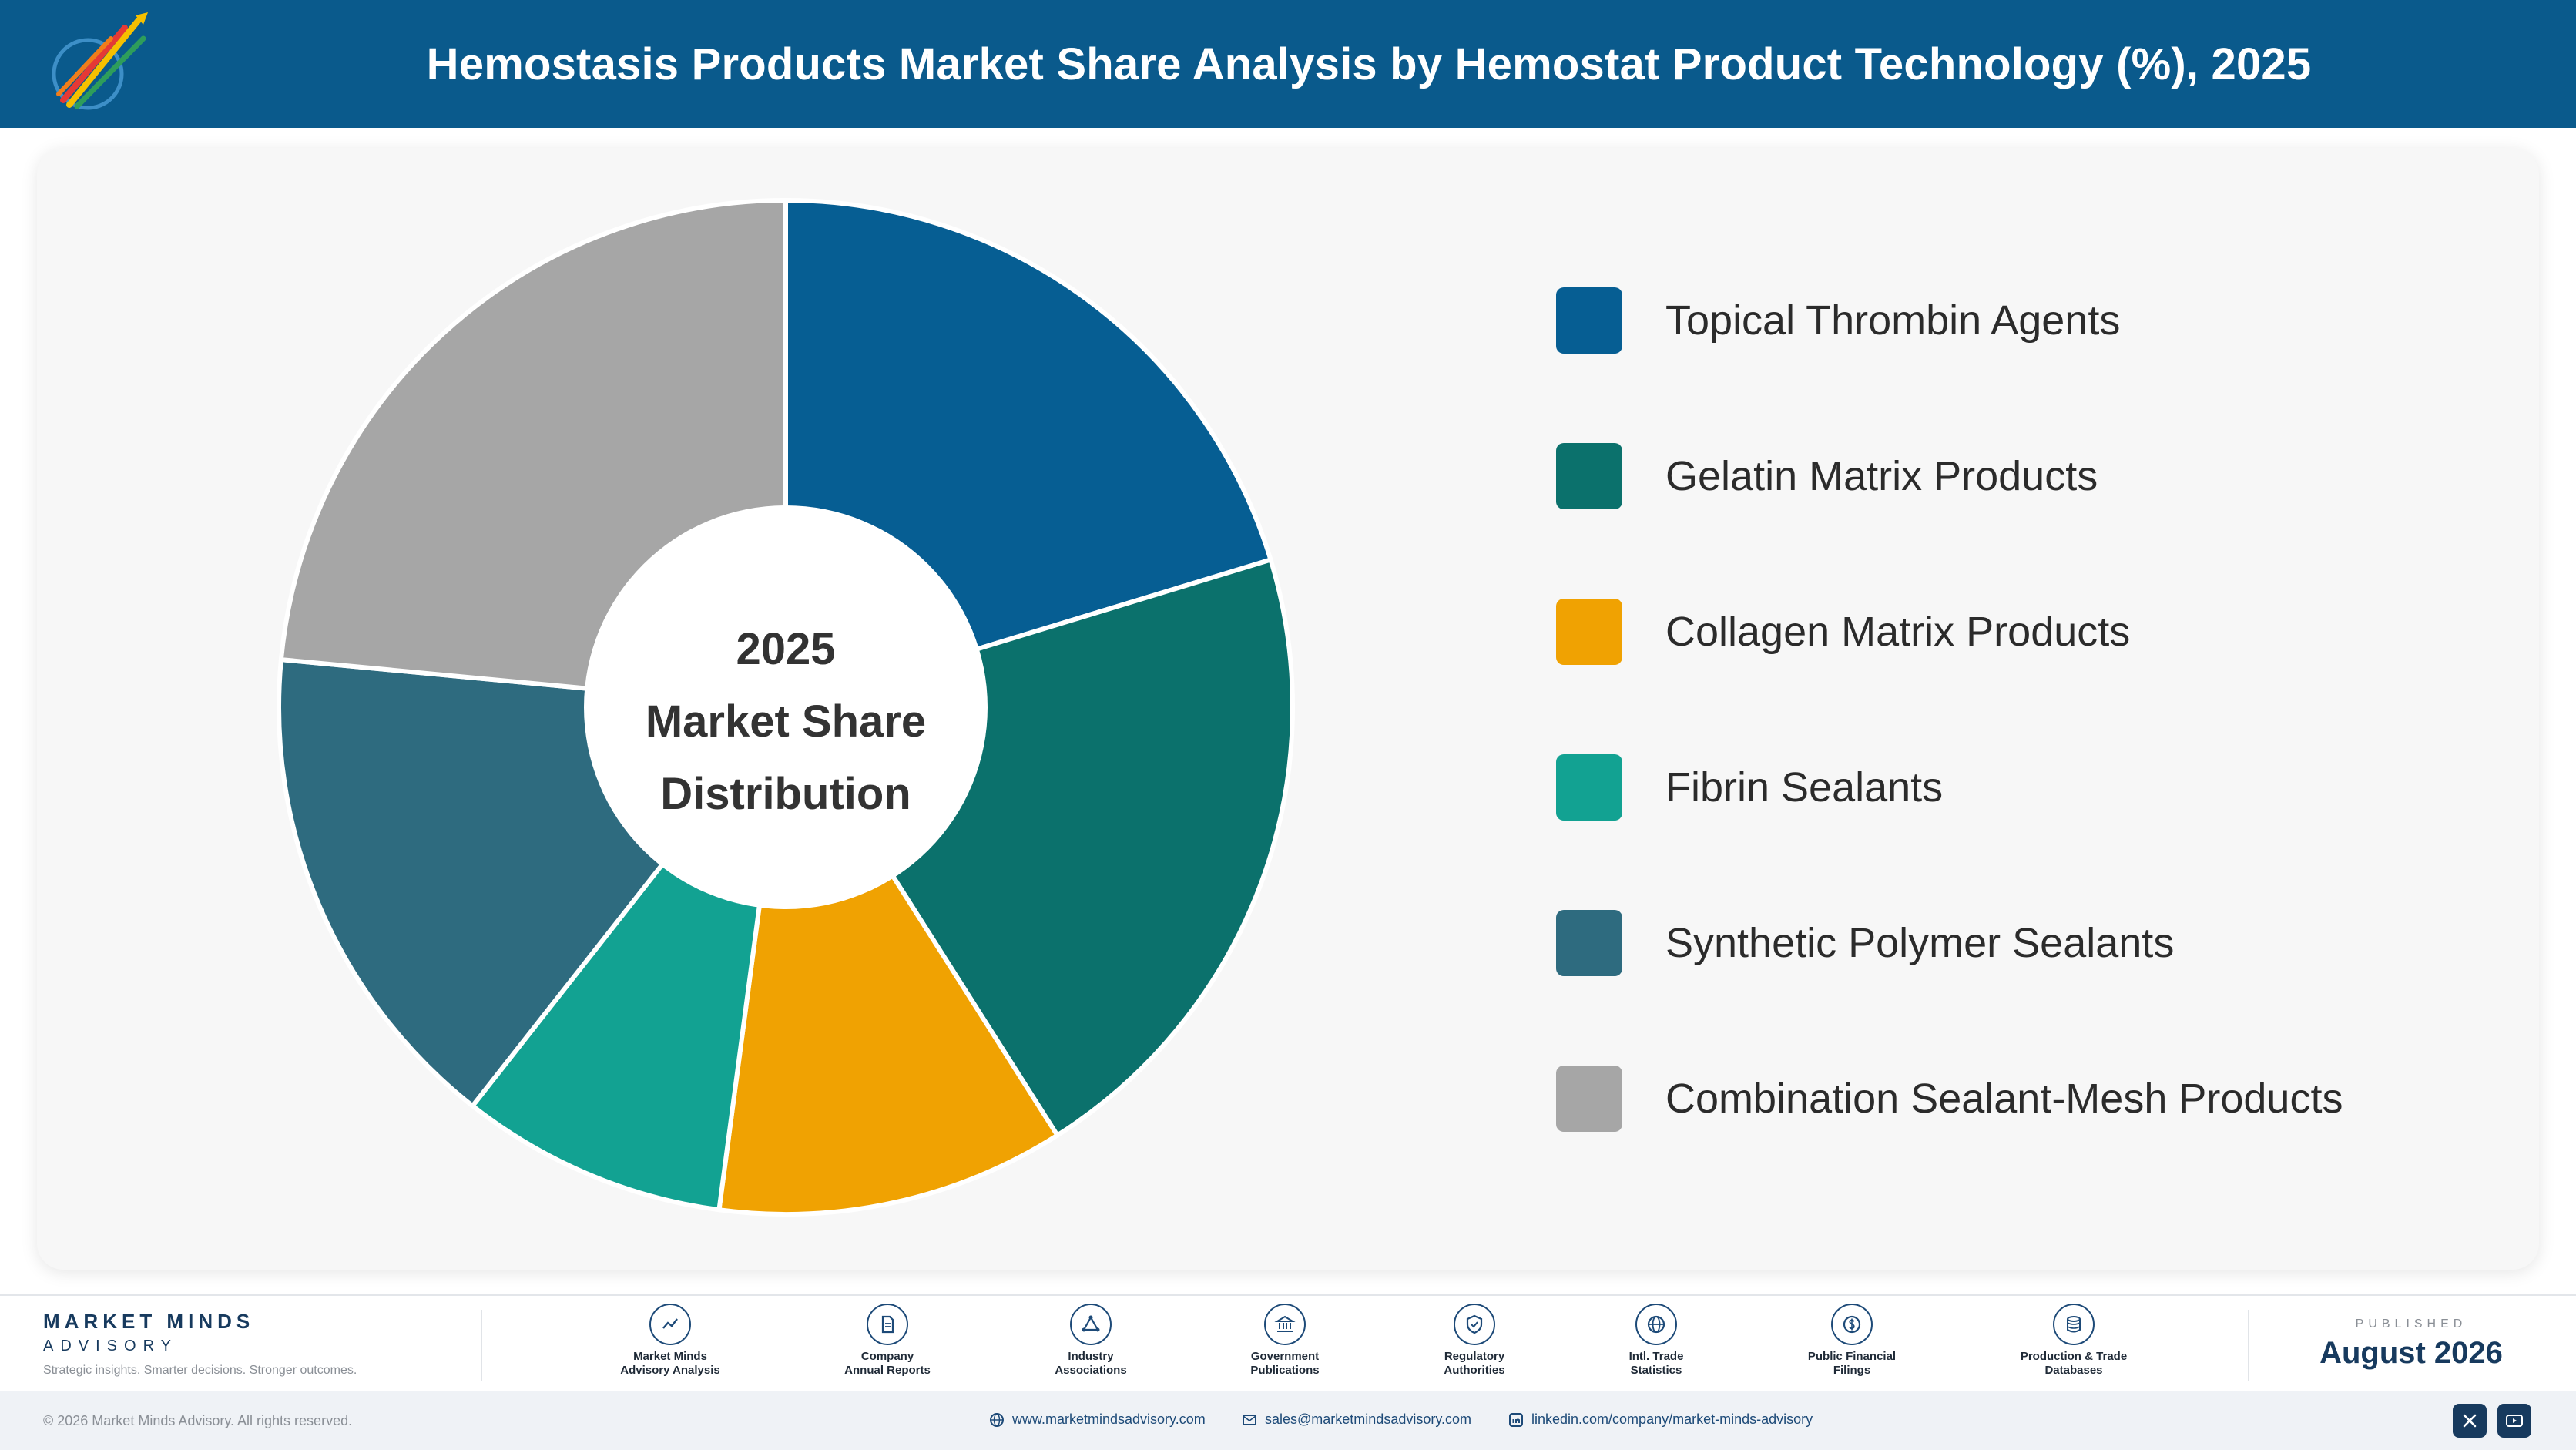 Image resolution: width=2576 pixels, height=1450 pixels. What do you see at coordinates (1285, 1324) in the screenshot?
I see `bank-icon` at bounding box center [1285, 1324].